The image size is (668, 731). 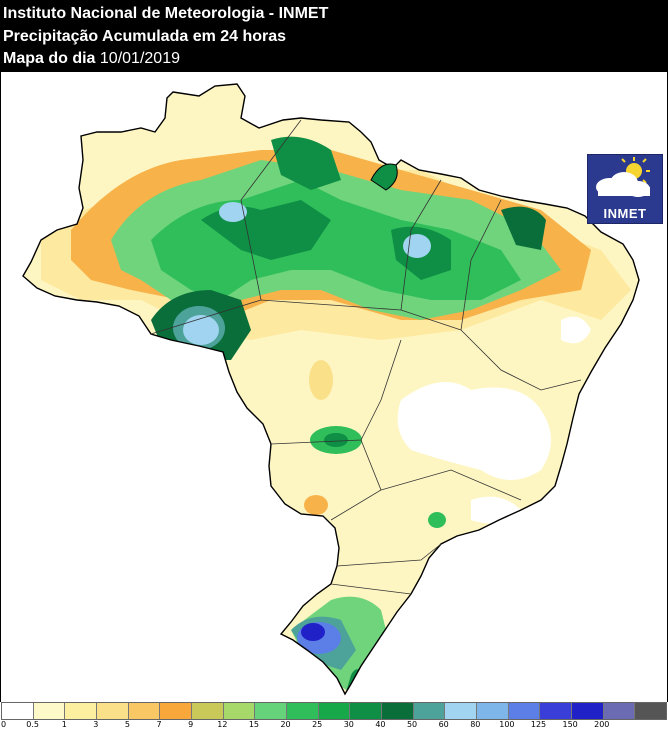 I want to click on logo-text: INMET, so click(x=625, y=213).